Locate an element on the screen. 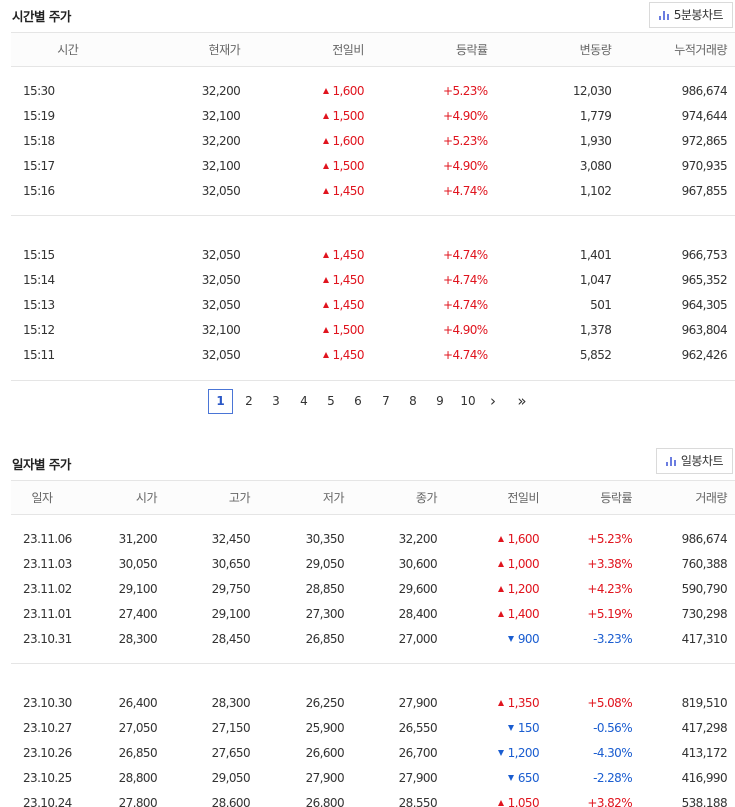 The width and height of the screenshot is (735, 807). high-cell: 32,450 is located at coordinates (204, 539).